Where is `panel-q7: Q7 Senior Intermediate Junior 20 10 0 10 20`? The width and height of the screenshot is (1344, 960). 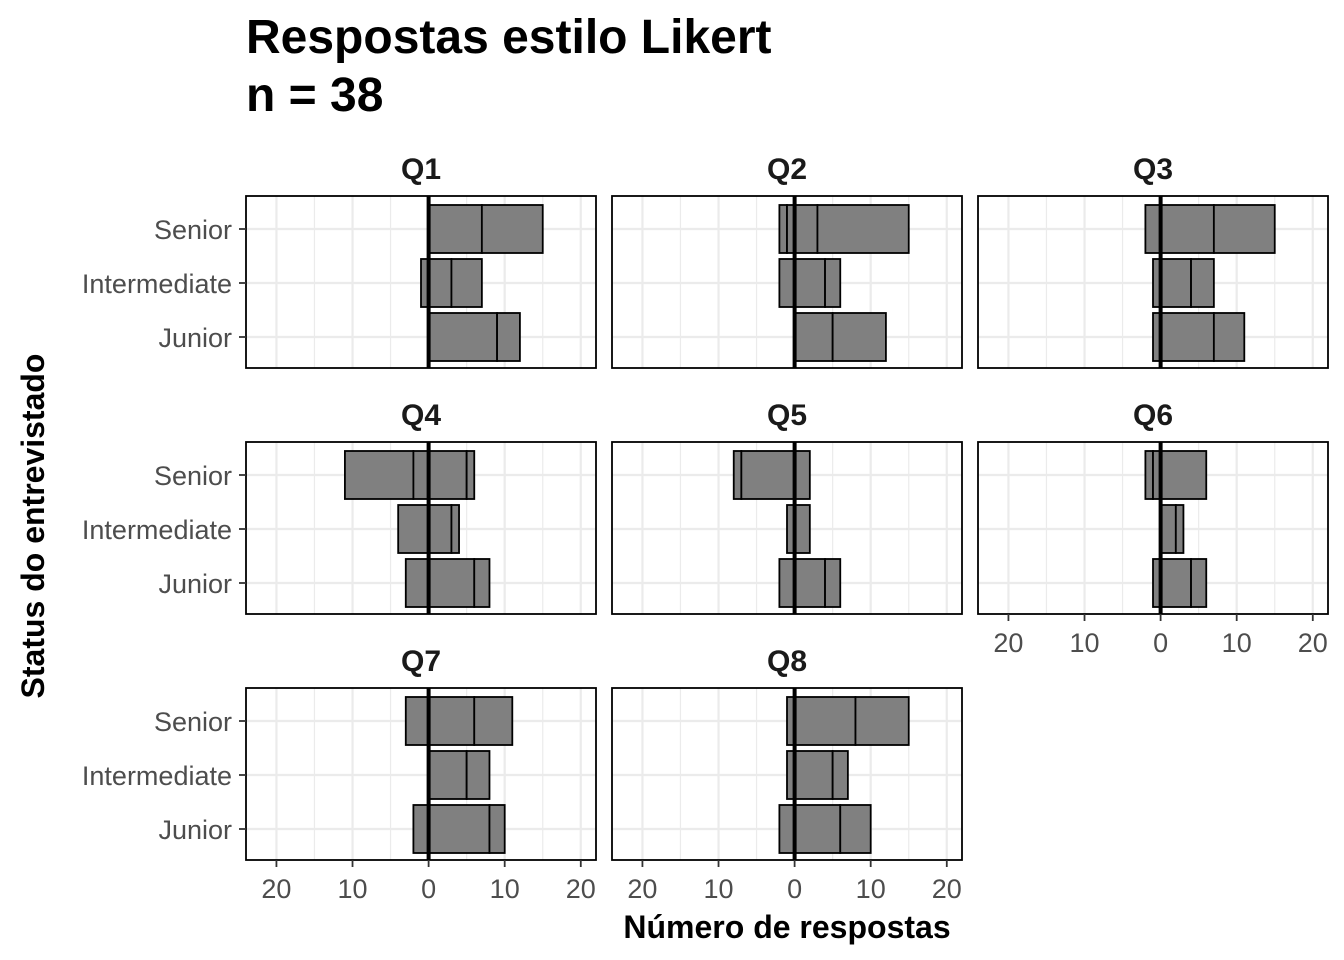 panel-q7: Q7 Senior Intermediate Junior 20 10 0 10 20 is located at coordinates (339, 774).